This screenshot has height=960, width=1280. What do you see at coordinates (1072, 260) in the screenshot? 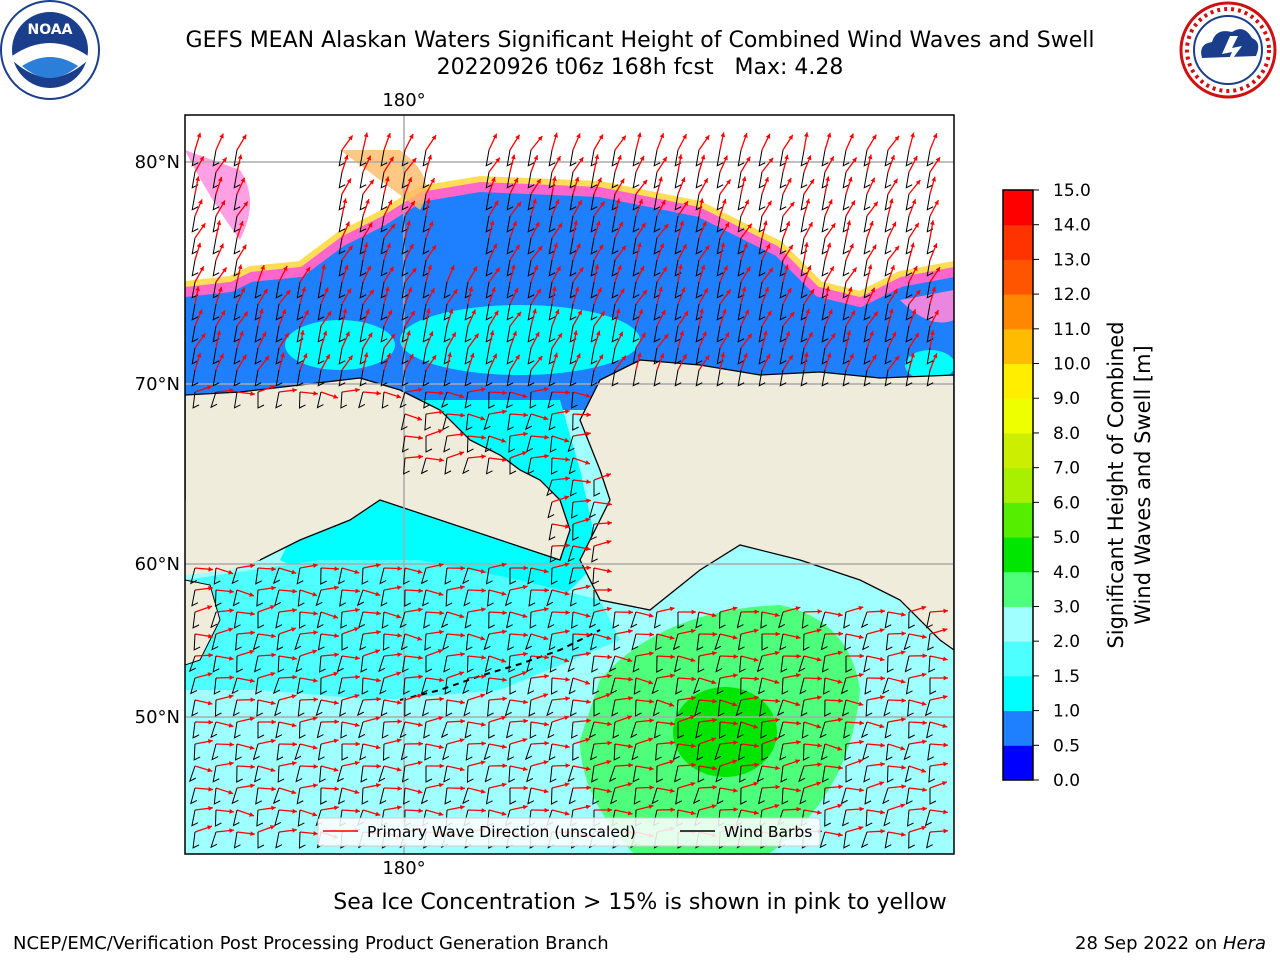
I see `colorbar-tick-label: 13.0` at bounding box center [1072, 260].